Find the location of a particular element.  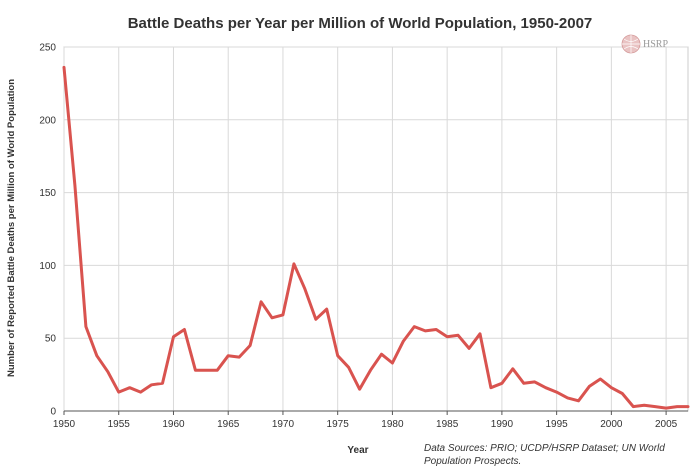

y-tick-label: 50 is located at coordinates (51, 339).